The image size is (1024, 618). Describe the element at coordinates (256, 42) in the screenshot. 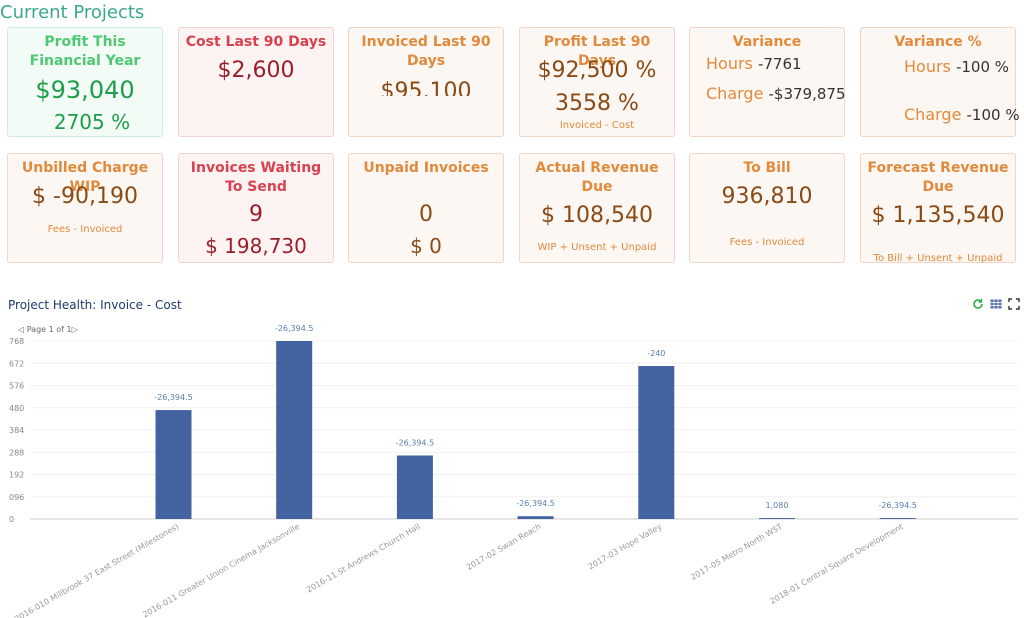

I see `card-title: Cost Last 90 Days` at that location.